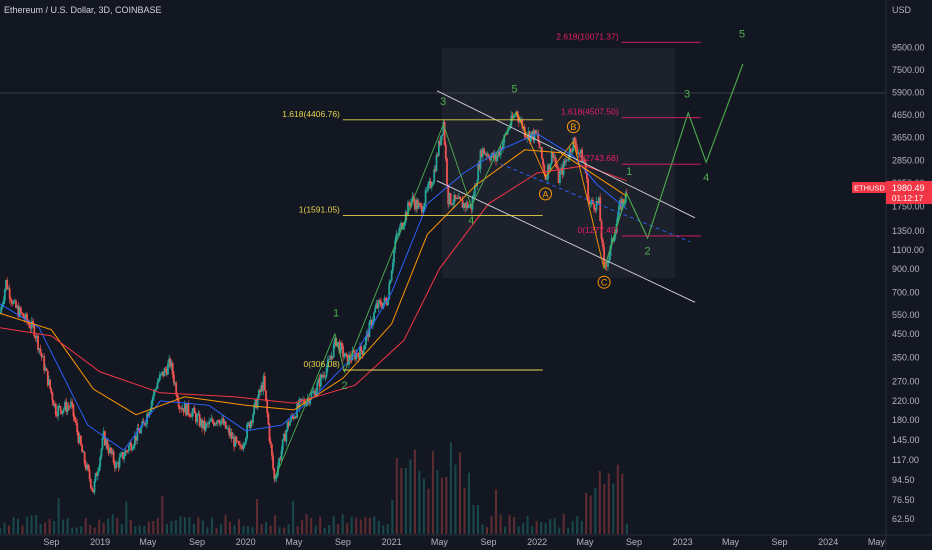 Image resolution: width=932 pixels, height=550 pixels. What do you see at coordinates (908, 70) in the screenshot?
I see `price-tick-label: 7500.00` at bounding box center [908, 70].